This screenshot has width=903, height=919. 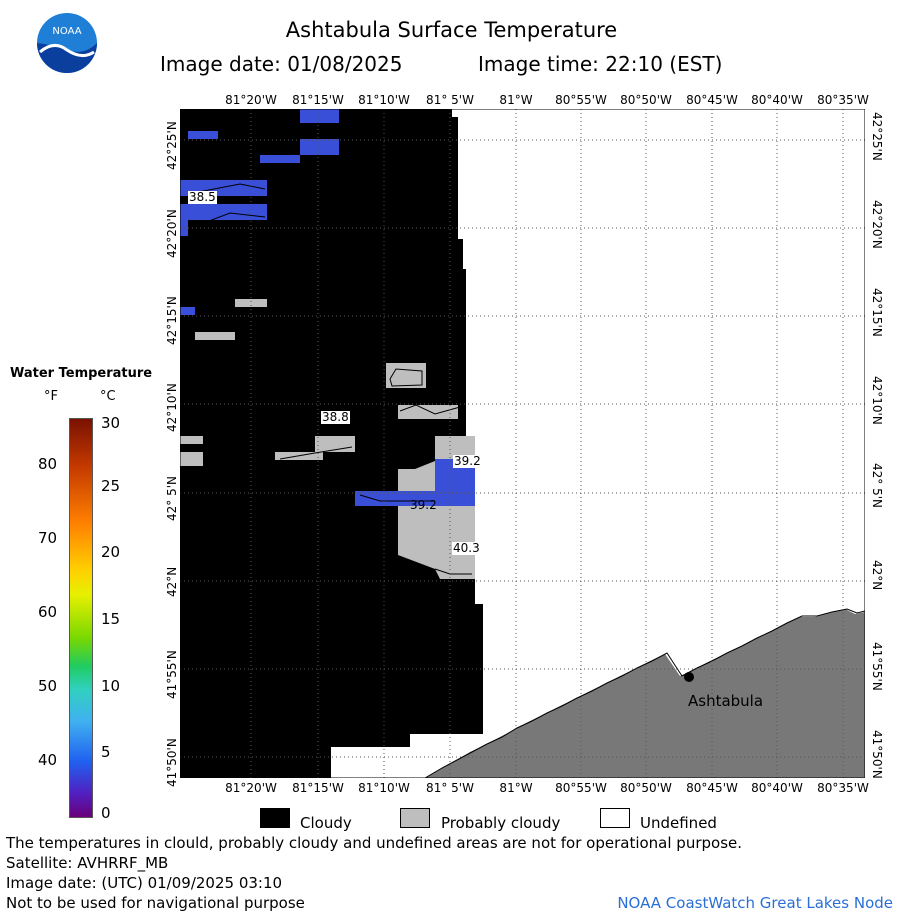 What do you see at coordinates (466, 548) in the screenshot?
I see `temperature-label: 40.3` at bounding box center [466, 548].